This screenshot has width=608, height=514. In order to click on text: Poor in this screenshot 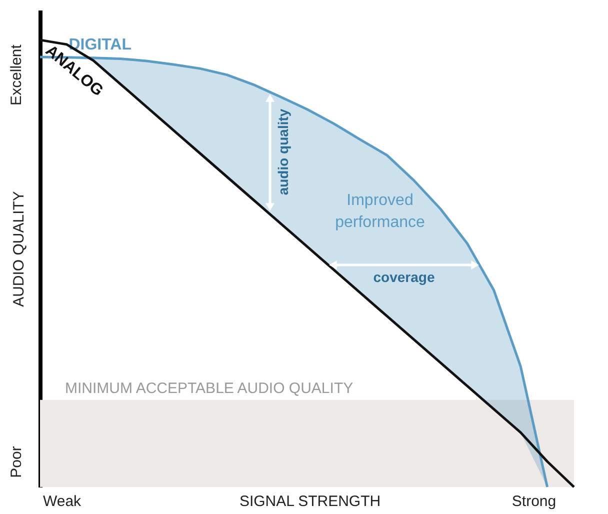, I will do `click(16, 462)`.